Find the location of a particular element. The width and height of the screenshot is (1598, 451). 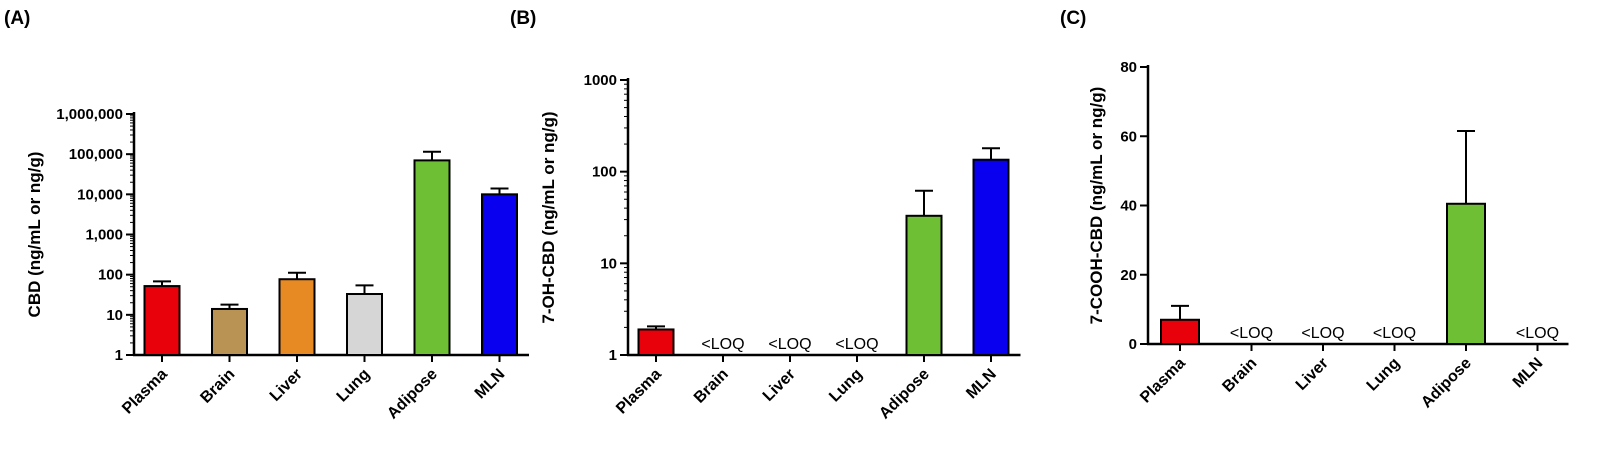

y-tick-label: 40 is located at coordinates (1128, 206).